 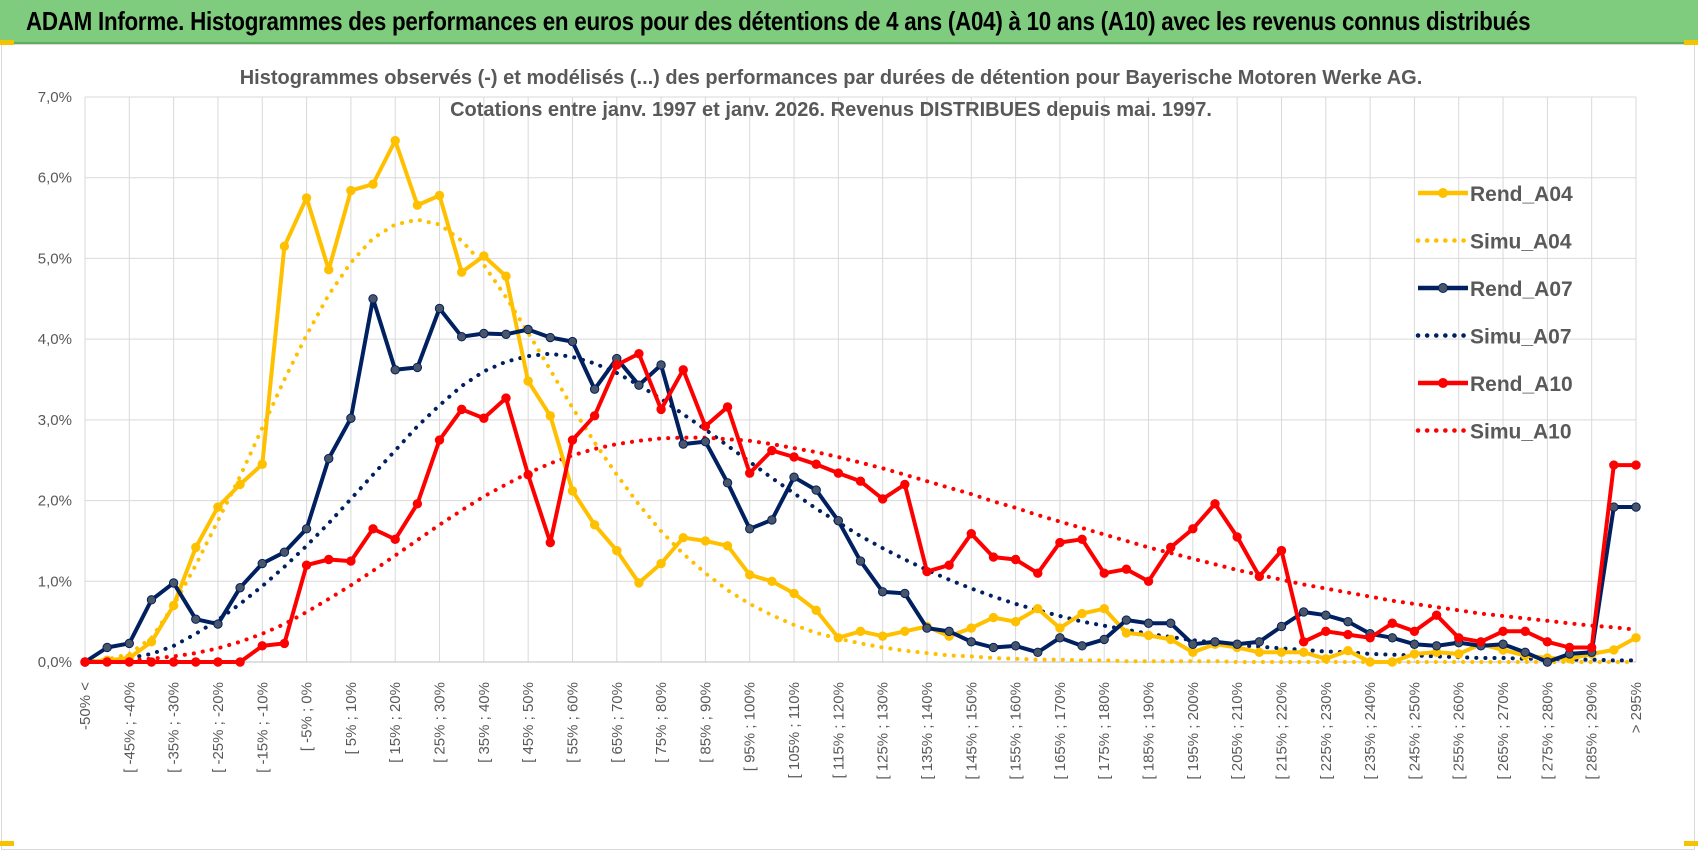 I want to click on legend-item-rend-a07: Rend_A07, so click(x=1495, y=289).